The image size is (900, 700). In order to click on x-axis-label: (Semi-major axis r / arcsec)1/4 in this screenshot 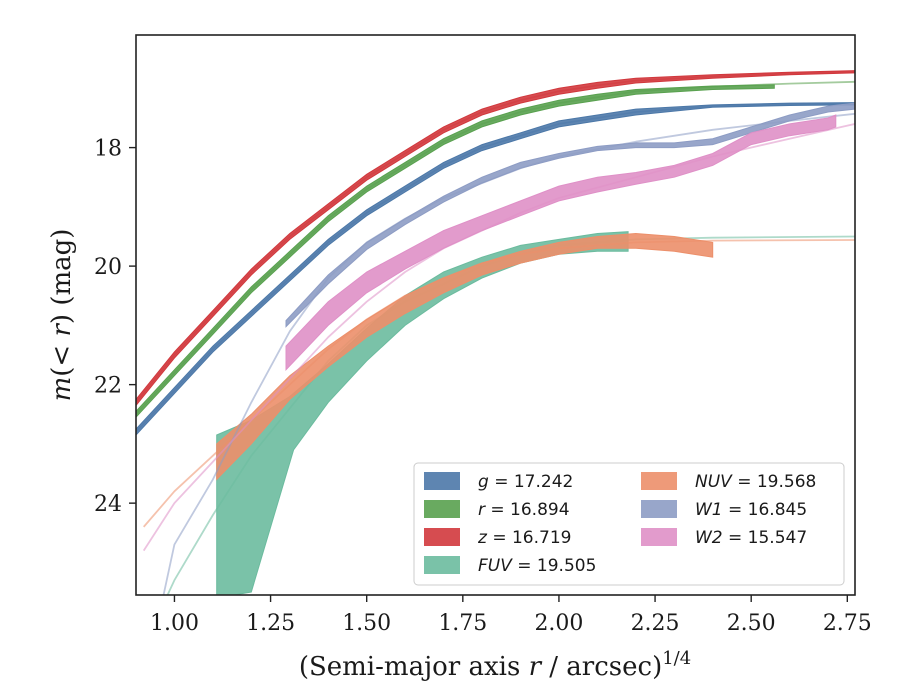, I will do `click(495, 665)`.